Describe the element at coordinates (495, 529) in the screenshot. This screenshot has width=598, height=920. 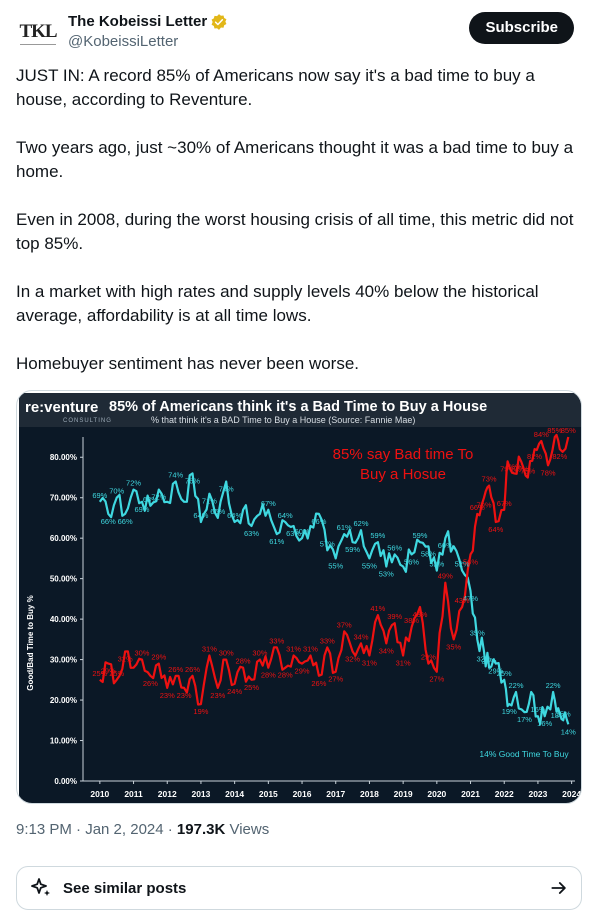
I see `bad-data-label: 64%` at that location.